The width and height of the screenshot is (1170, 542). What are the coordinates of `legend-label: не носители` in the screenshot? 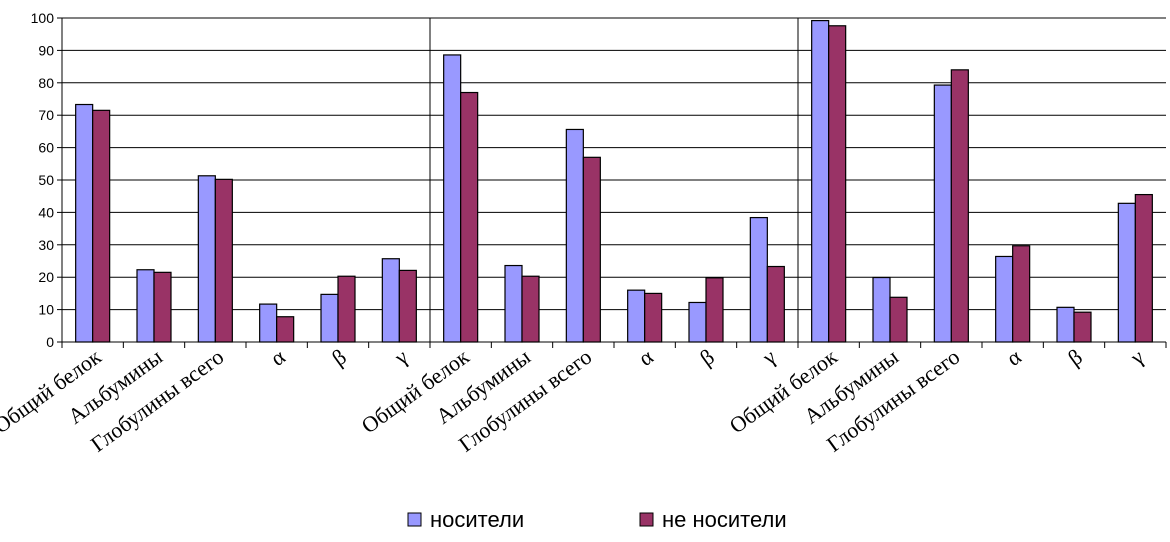 It's located at (724, 519).